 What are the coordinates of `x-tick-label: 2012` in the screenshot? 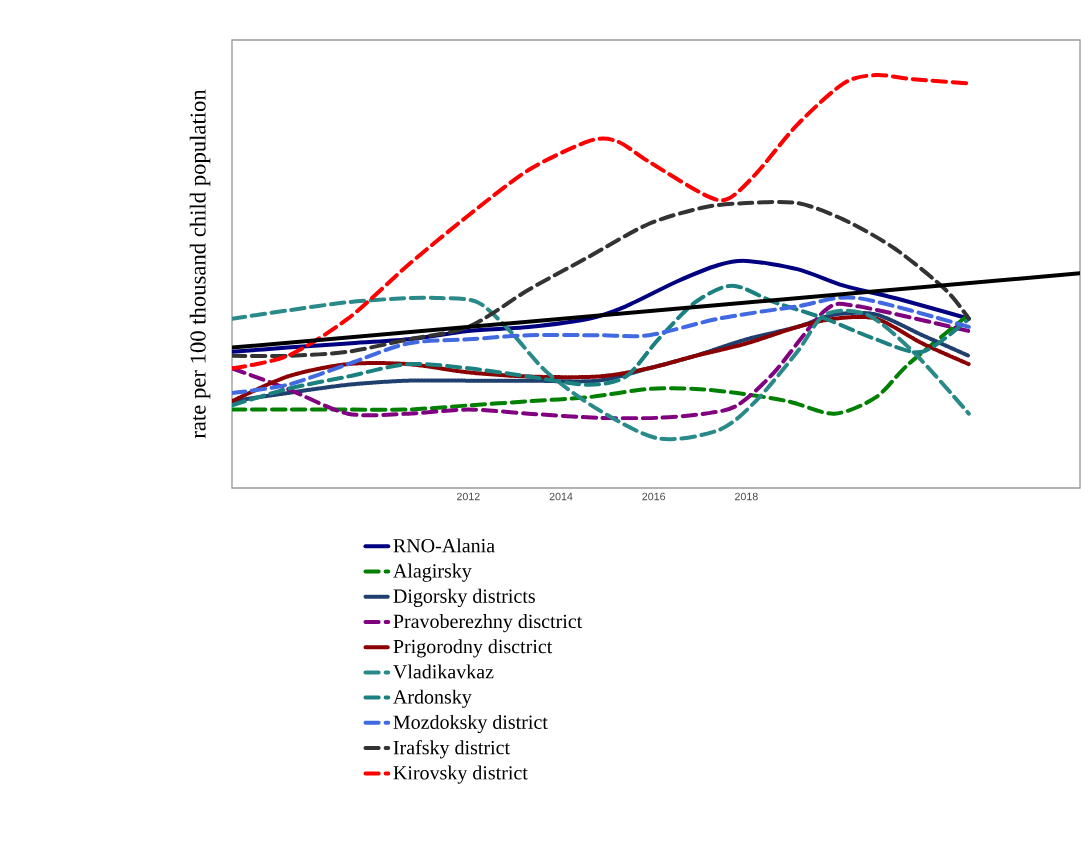 It's located at (468, 496).